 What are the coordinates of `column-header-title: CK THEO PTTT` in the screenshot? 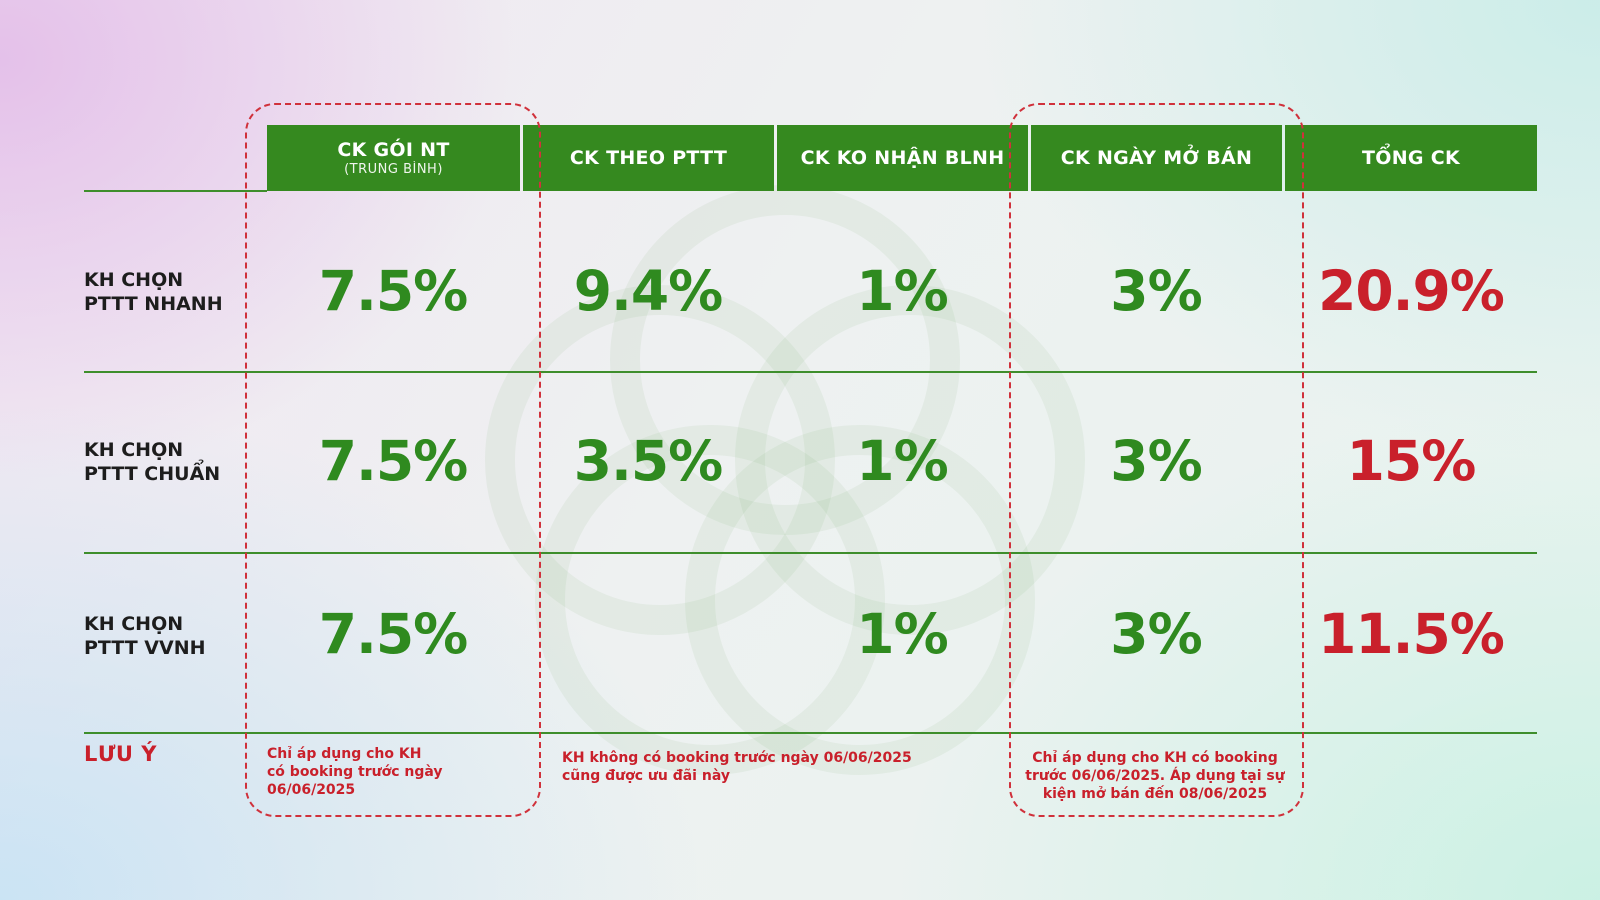 It's located at (648, 158).